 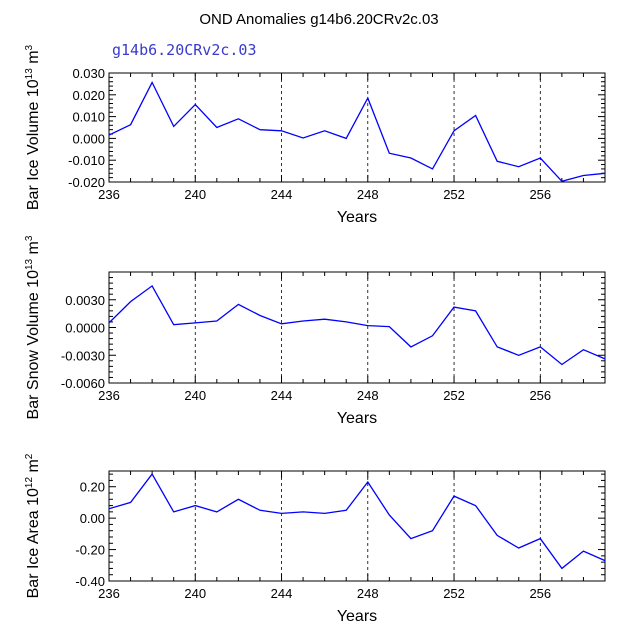 What do you see at coordinates (88, 138) in the screenshot?
I see `y-tick-label: 0.000` at bounding box center [88, 138].